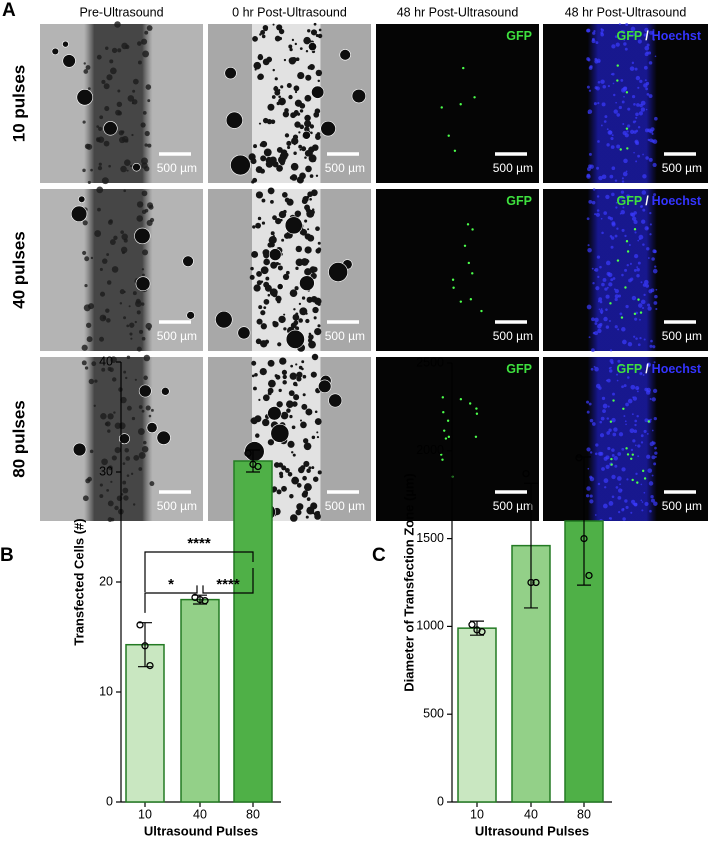 Image resolution: width=708 pixels, height=848 pixels. I want to click on y-axis-title: Diameter of Transfection Zone (µm), so click(408, 582).